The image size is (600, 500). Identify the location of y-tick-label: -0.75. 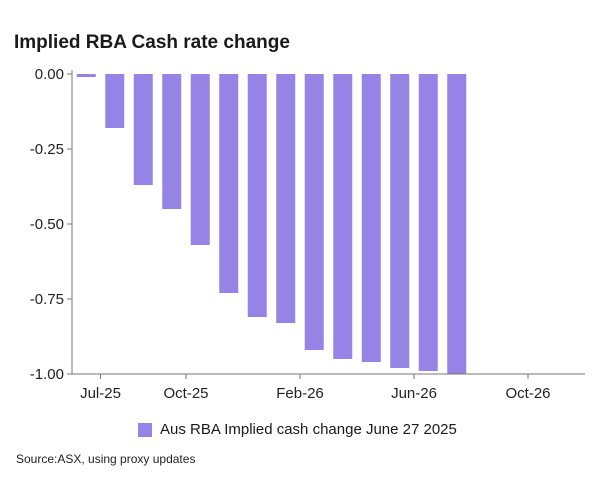
(47, 299).